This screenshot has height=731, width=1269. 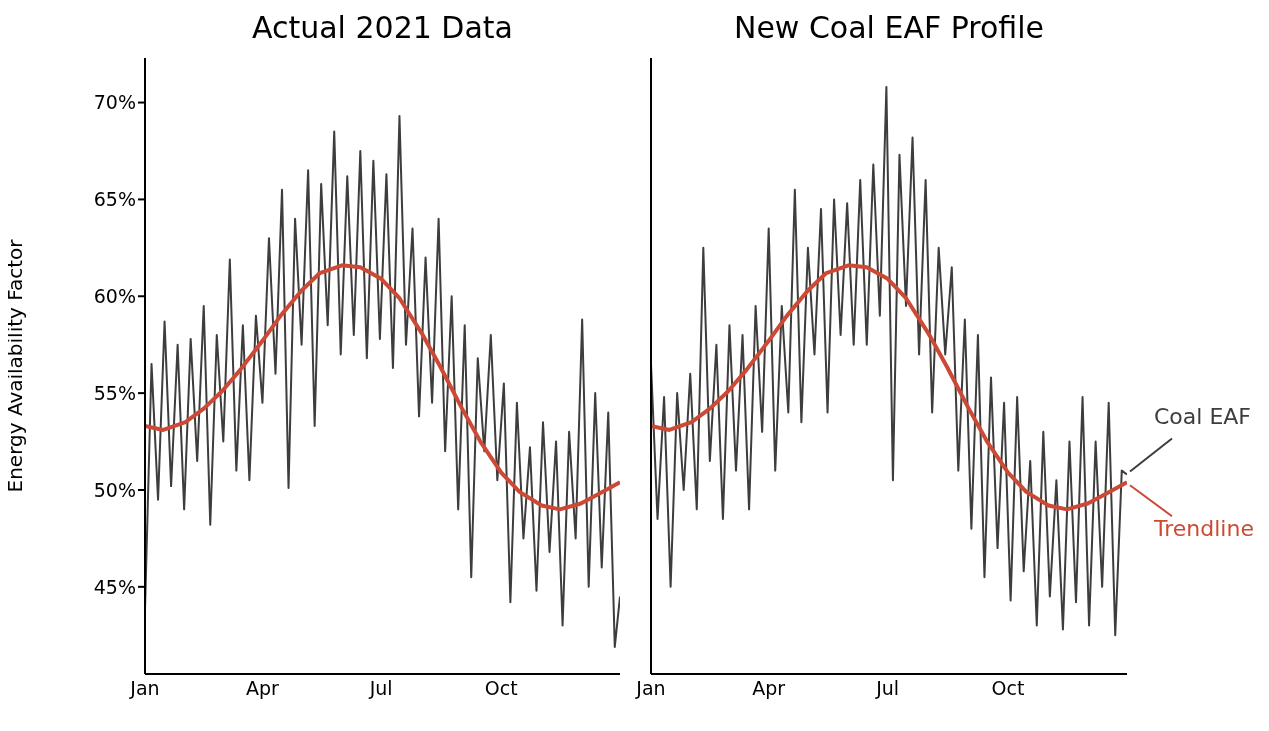 What do you see at coordinates (382, 387) in the screenshot?
I see `line-series` at bounding box center [382, 387].